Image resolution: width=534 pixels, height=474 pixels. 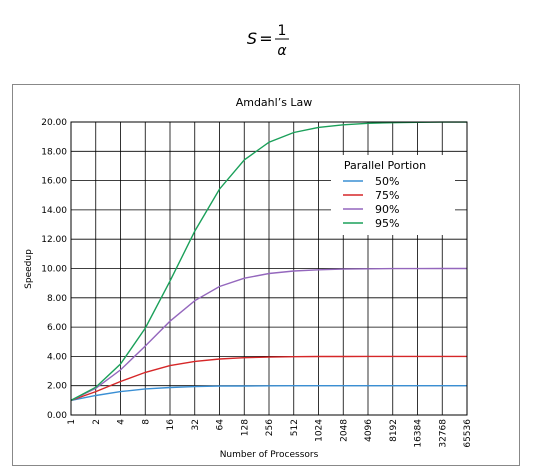 I want to click on legend-entries: 50%75%90%95%, so click(x=371, y=202).